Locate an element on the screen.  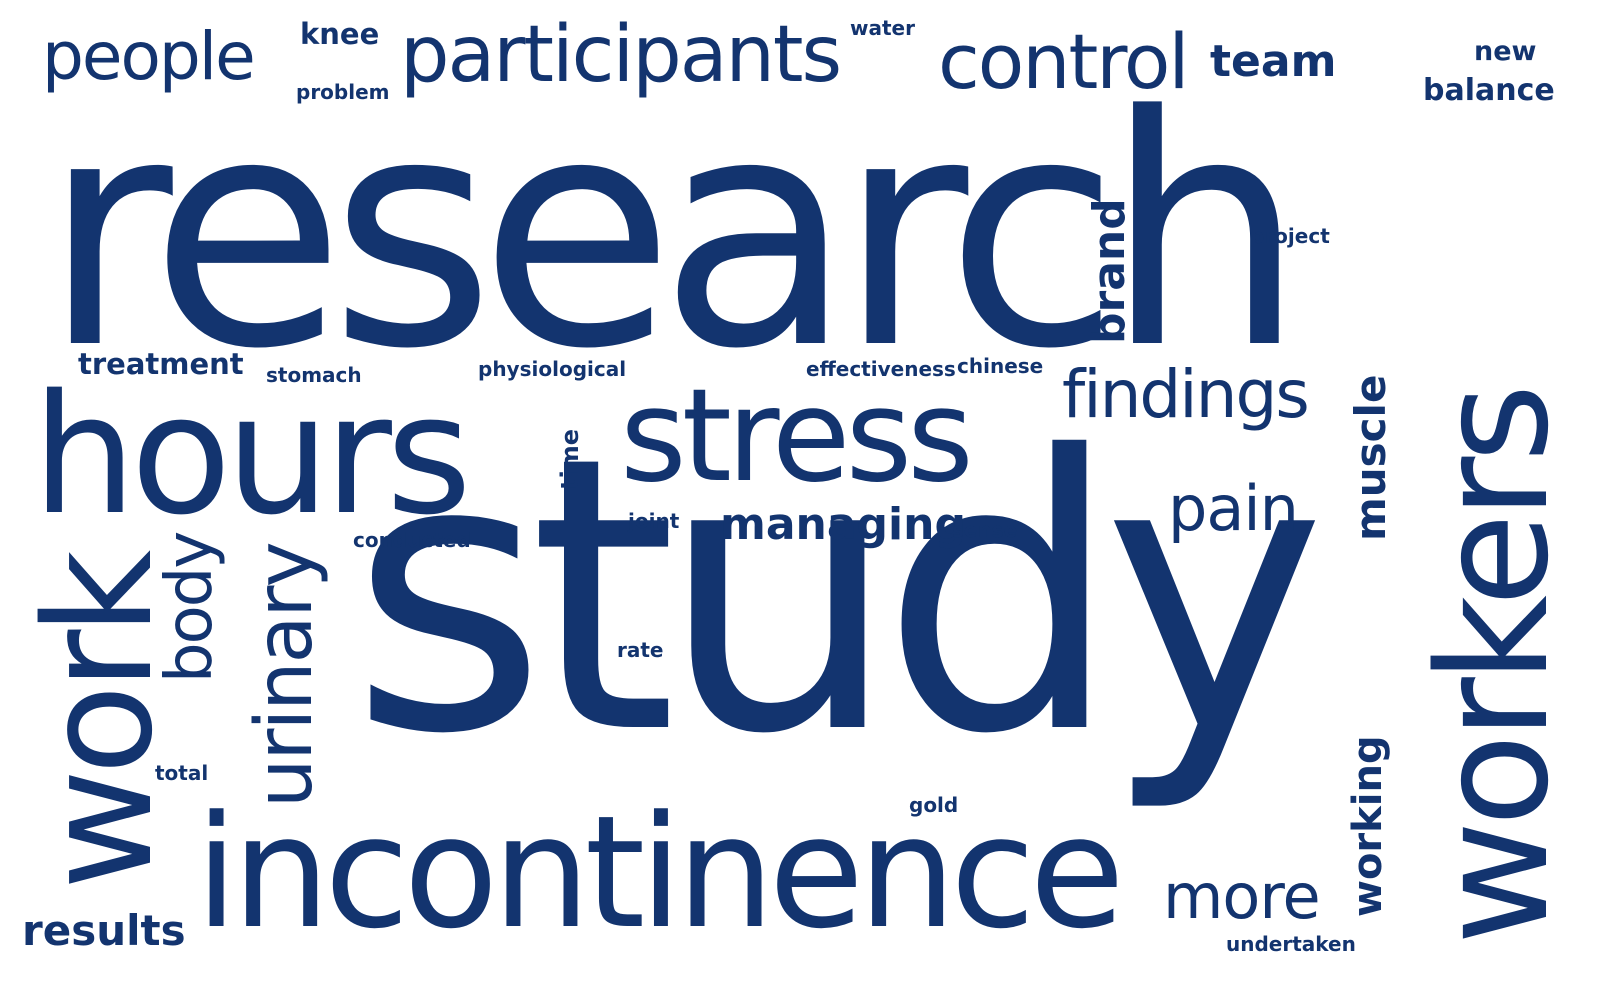
word-body: body is located at coordinates (190, 607).